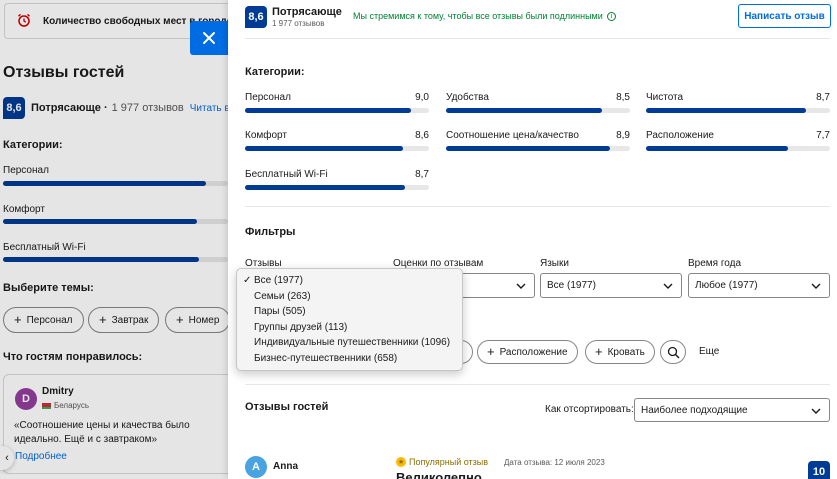 The width and height of the screenshot is (837, 479). I want to click on score-summary: 8,6 Потрясающе · 1 977 отзывов Читать в, so click(116, 108).